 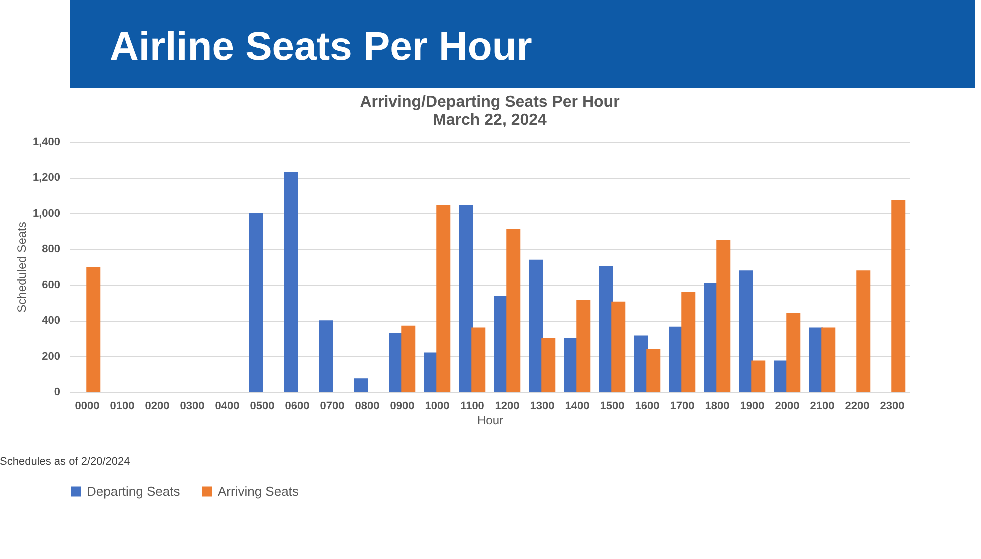 I want to click on x-axis-title: Hour, so click(x=490, y=421).